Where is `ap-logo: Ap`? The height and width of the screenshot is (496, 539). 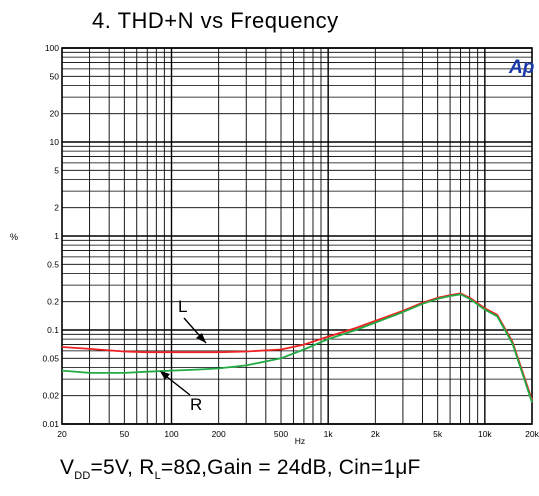 ap-logo: Ap is located at coordinates (521, 67).